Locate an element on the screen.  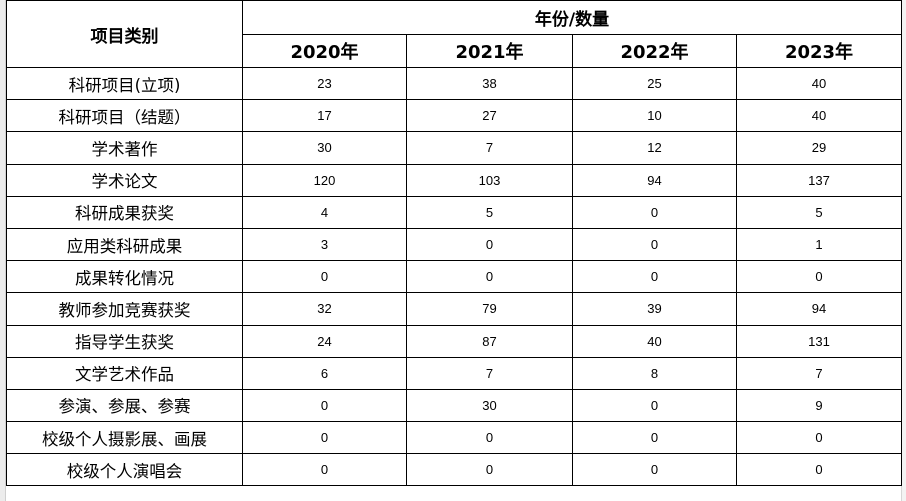
value-cell: 32 is located at coordinates (324, 309).